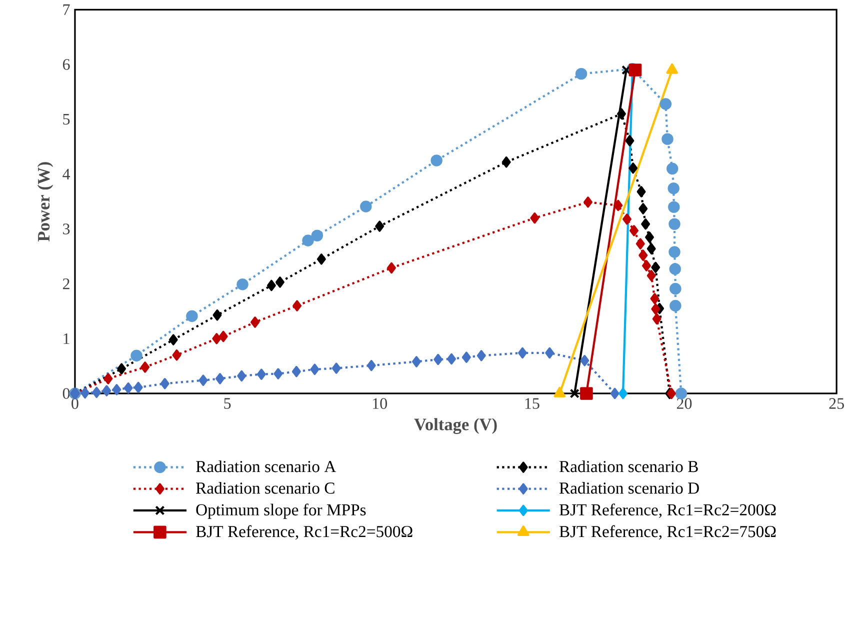 The height and width of the screenshot is (619, 849). Describe the element at coordinates (532, 403) in the screenshot. I see `x-tick-label: 15` at that location.